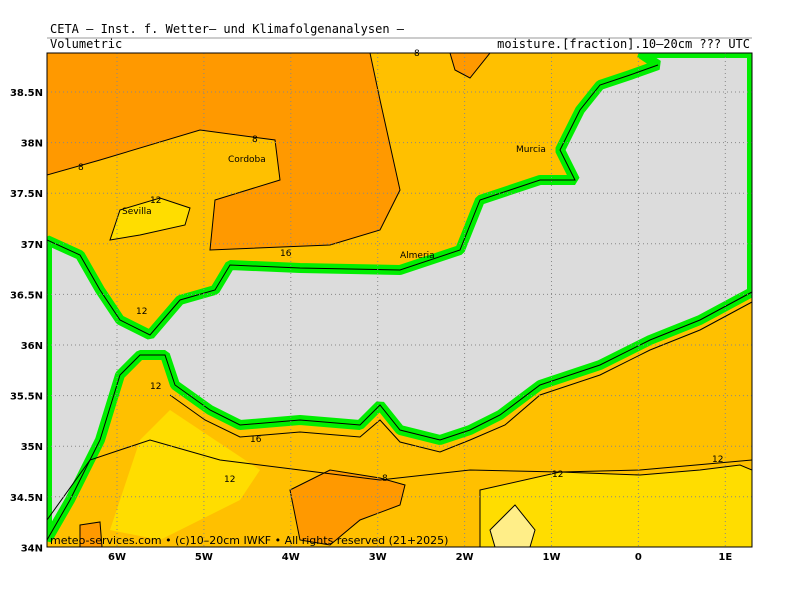 Image resolution: width=800 pixels, height=600 pixels. Describe the element at coordinates (26, 194) in the screenshot. I see `lat-label: 37.5N` at that location.